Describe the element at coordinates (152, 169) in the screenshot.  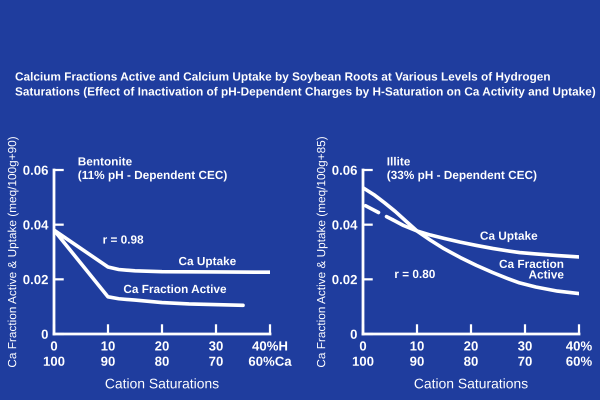
I see `annotation: Bentonite (11% pH - Dependent CEC)` at that location.